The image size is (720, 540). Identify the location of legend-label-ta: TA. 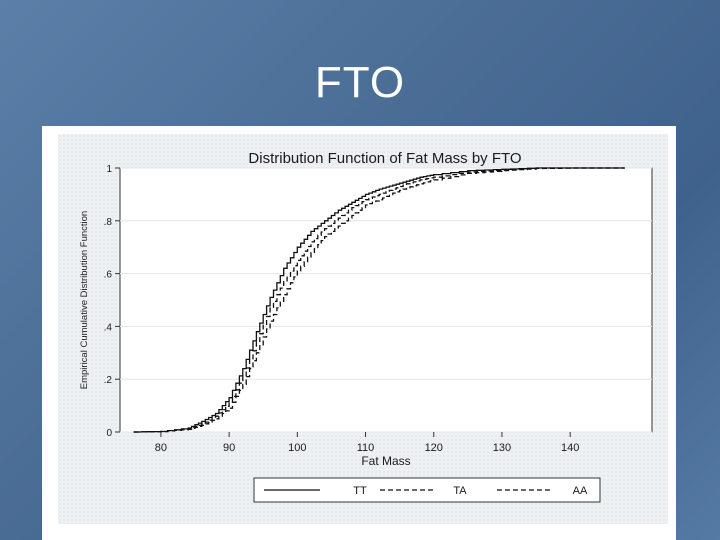
(460, 491).